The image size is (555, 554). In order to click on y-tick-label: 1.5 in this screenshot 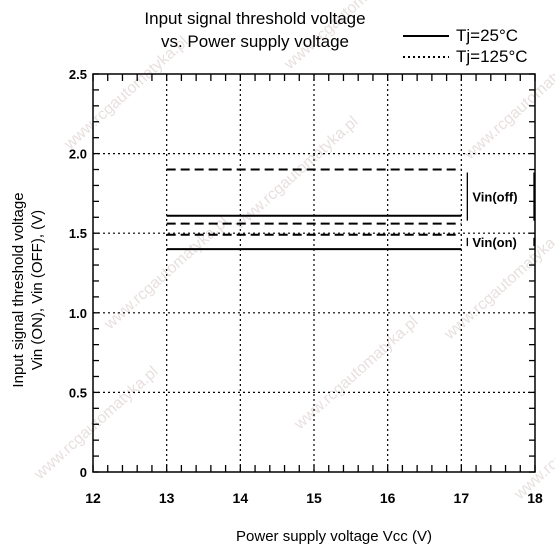, I will do `click(78, 233)`.